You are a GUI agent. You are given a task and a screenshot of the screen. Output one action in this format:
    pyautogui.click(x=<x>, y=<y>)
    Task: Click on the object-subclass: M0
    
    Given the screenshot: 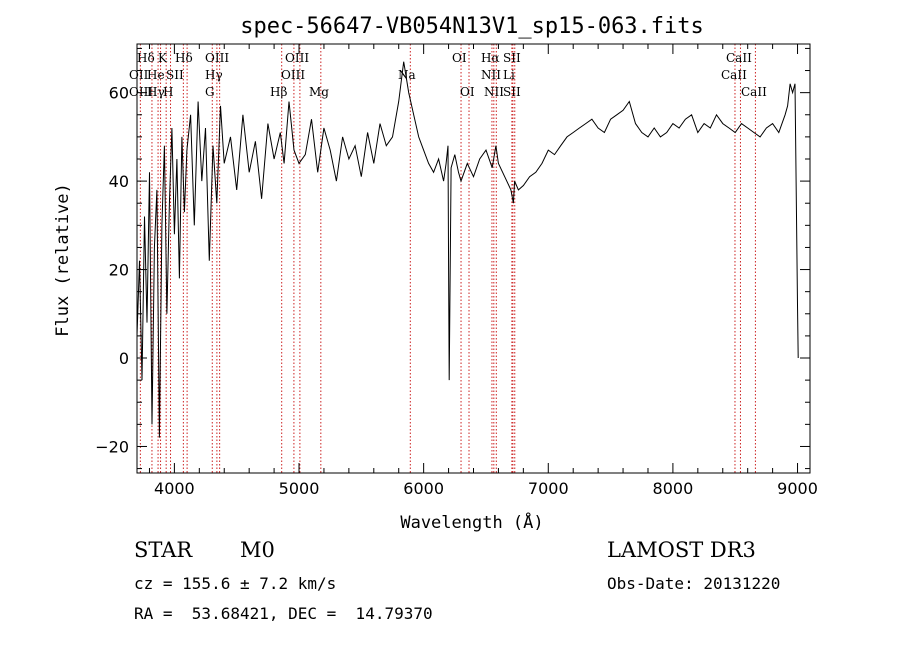 What is the action you would take?
    pyautogui.click(x=257, y=550)
    